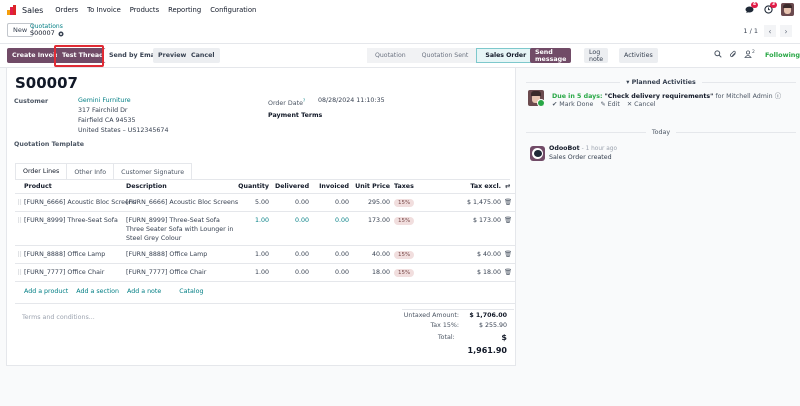 Image resolution: width=800 pixels, height=406 pixels. What do you see at coordinates (104, 10) in the screenshot?
I see `menu-to-invoice: To Invoice` at bounding box center [104, 10].